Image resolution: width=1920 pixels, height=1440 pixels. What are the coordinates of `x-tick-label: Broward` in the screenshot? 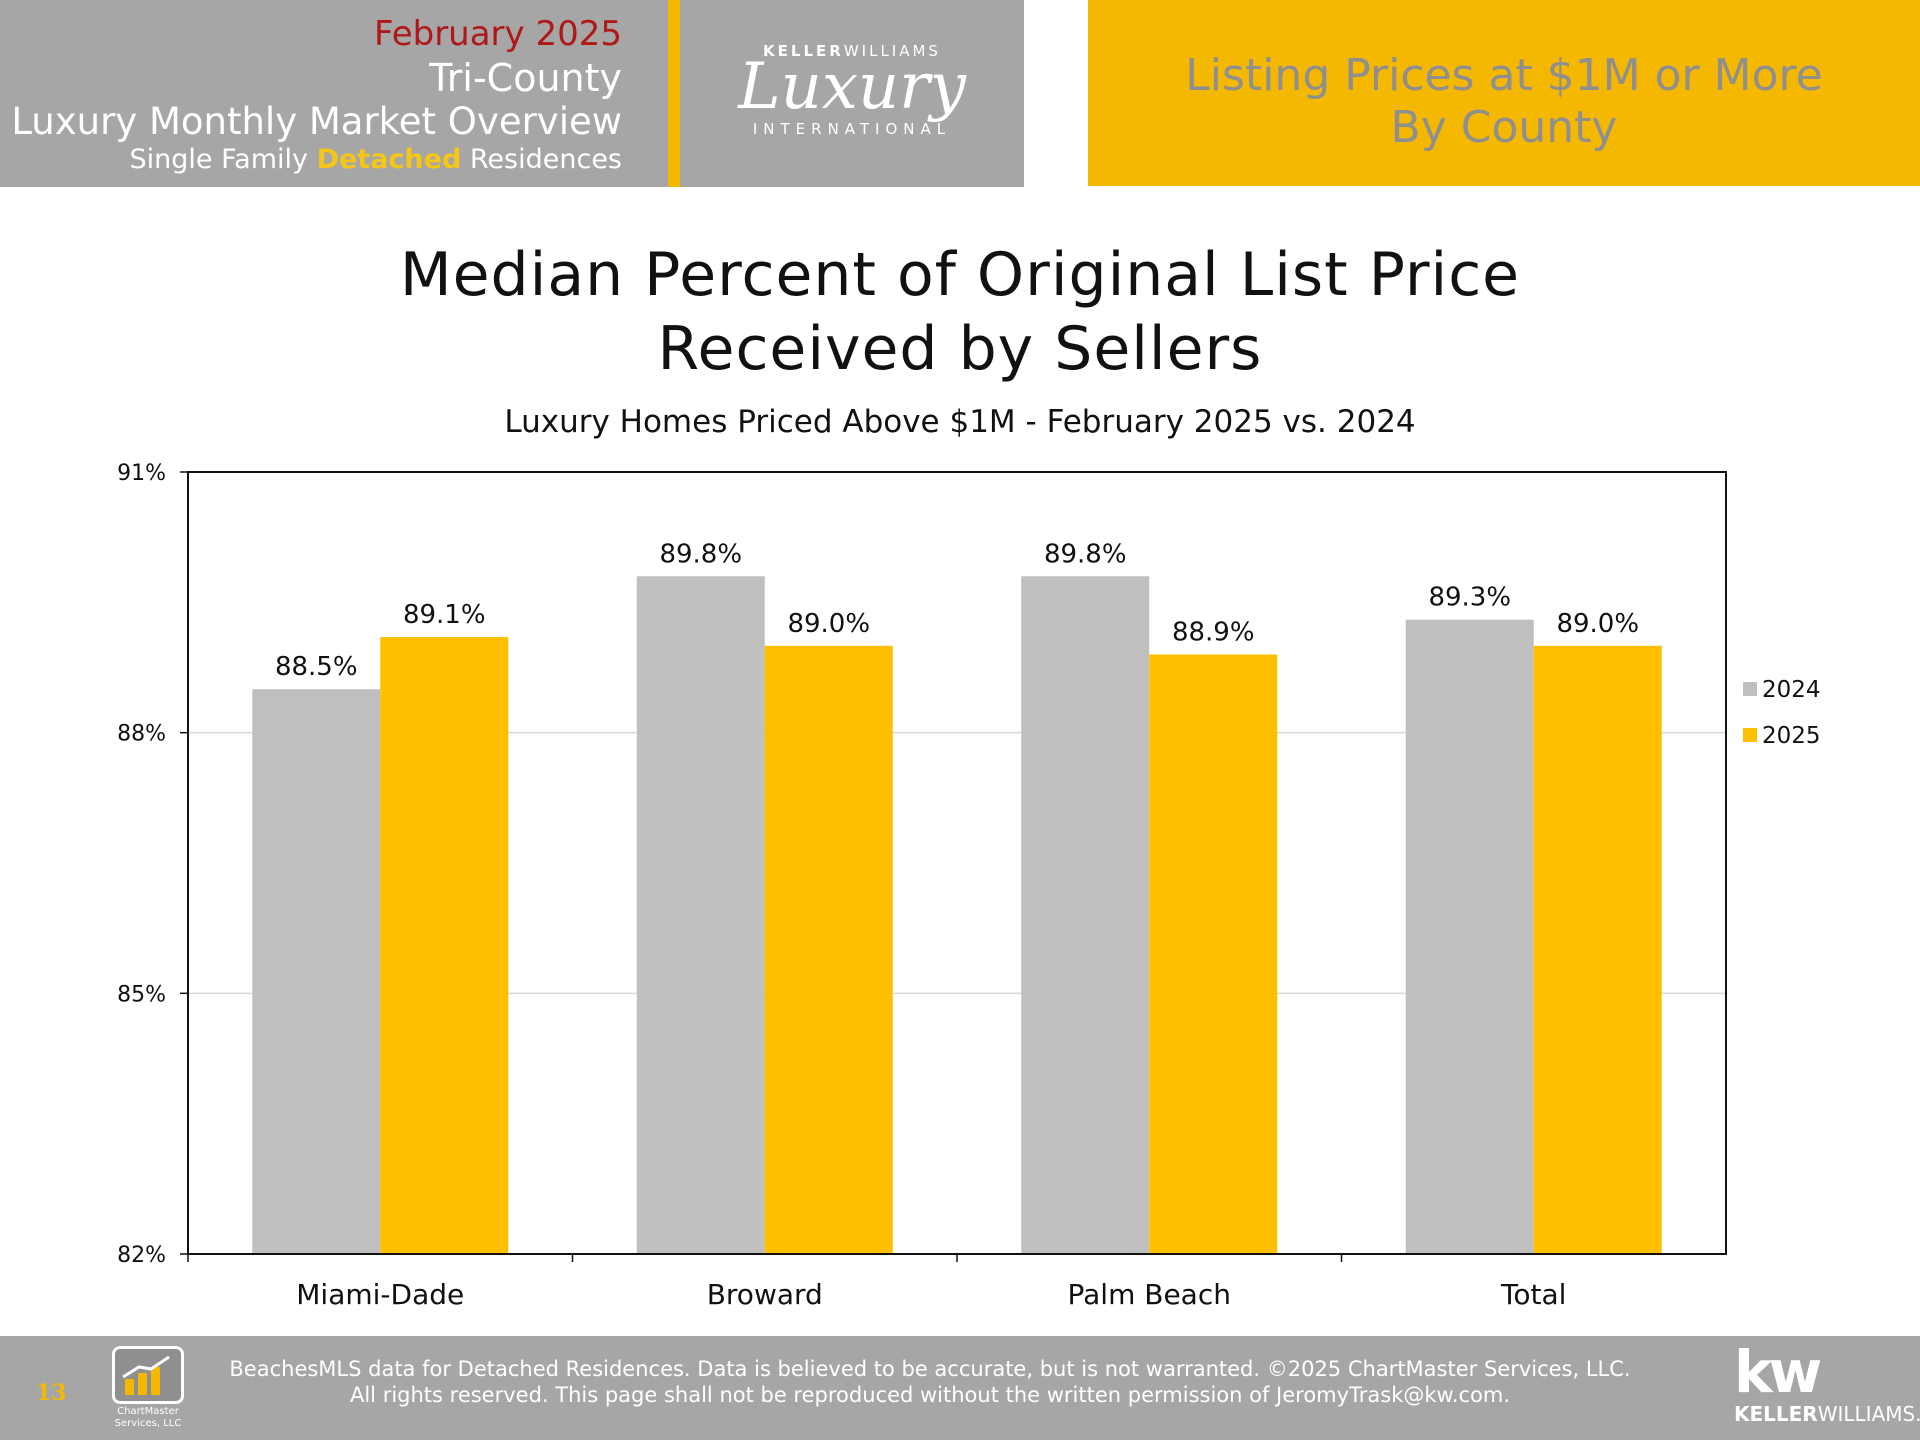 It's located at (765, 1294).